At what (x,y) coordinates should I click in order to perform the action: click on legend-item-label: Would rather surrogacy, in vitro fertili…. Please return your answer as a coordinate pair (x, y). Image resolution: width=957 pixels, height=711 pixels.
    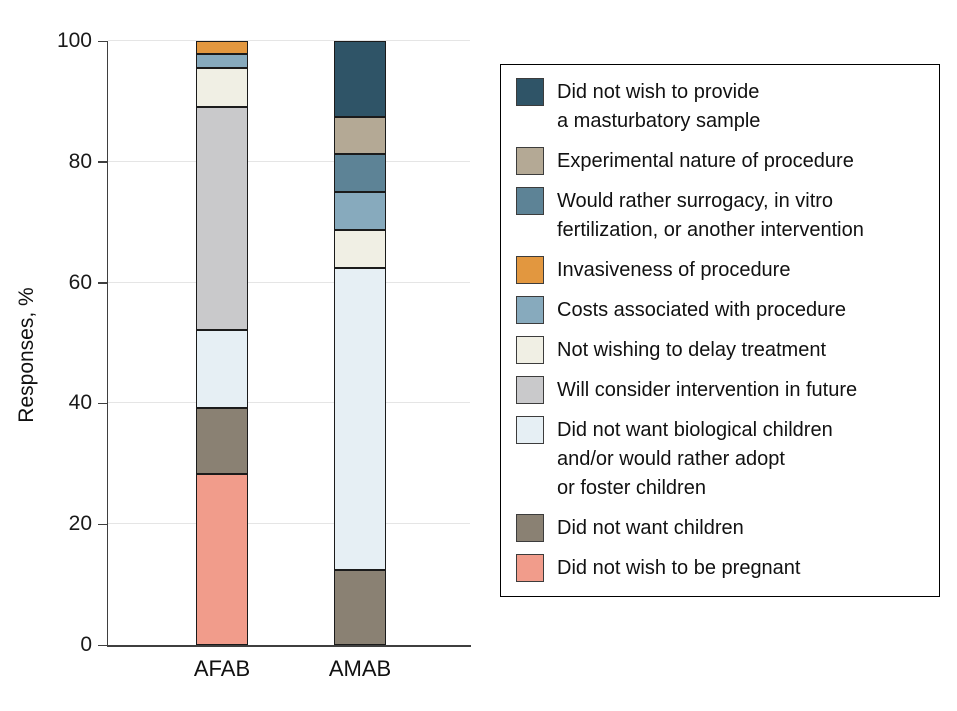
    Looking at the image, I should click on (710, 215).